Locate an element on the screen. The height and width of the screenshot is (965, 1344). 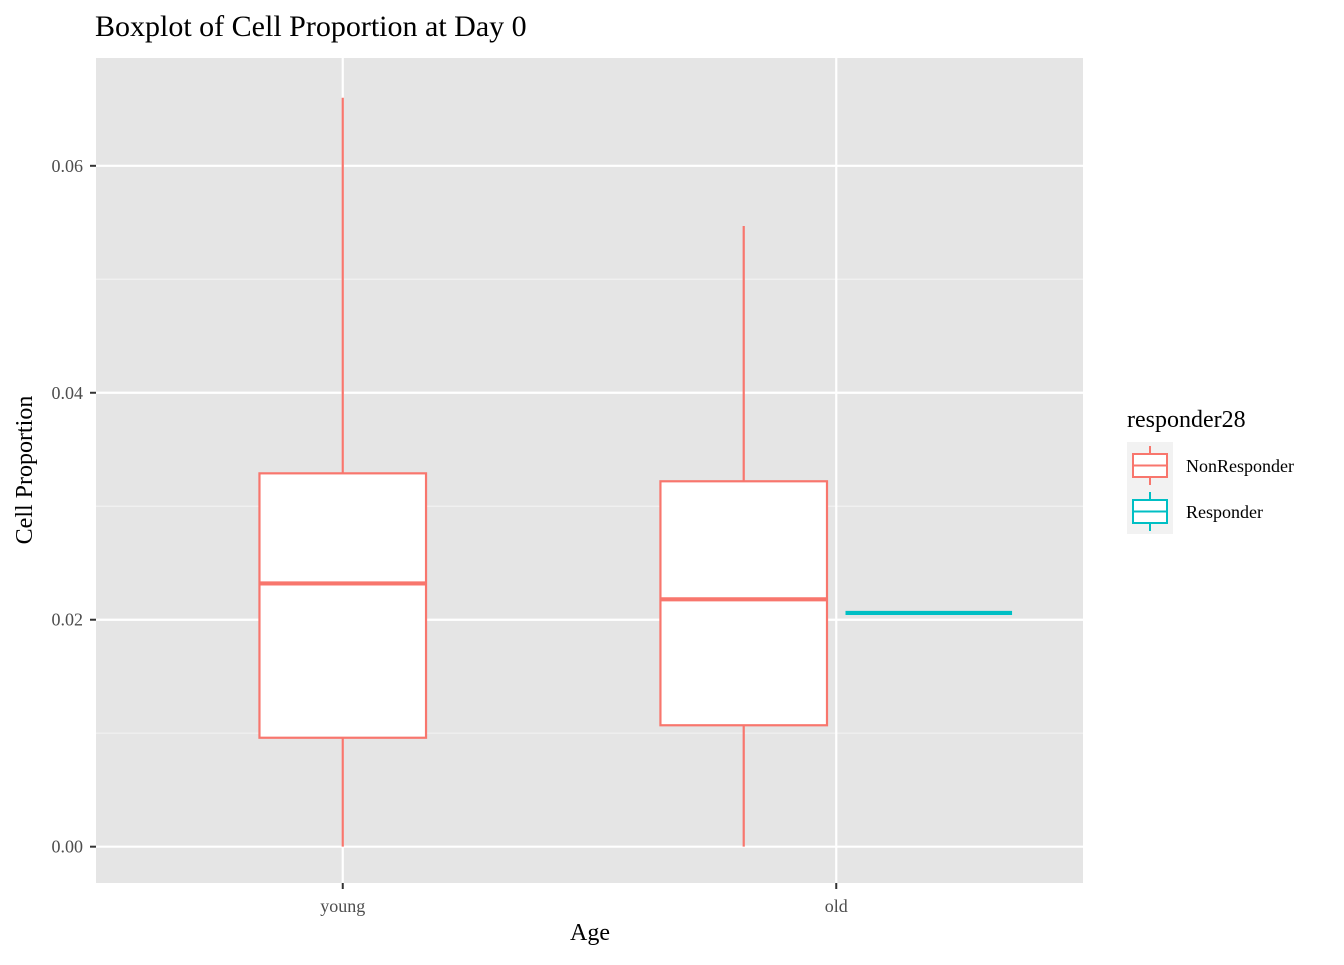
x-tick-label: young is located at coordinates (342, 906).